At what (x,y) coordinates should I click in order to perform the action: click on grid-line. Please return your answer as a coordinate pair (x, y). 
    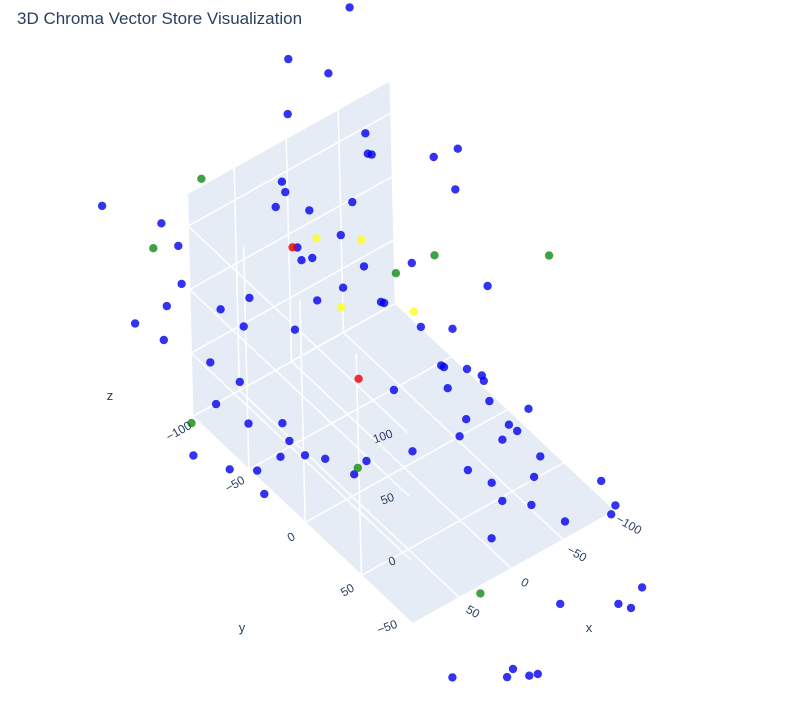
    Looking at the image, I should click on (349, 493).